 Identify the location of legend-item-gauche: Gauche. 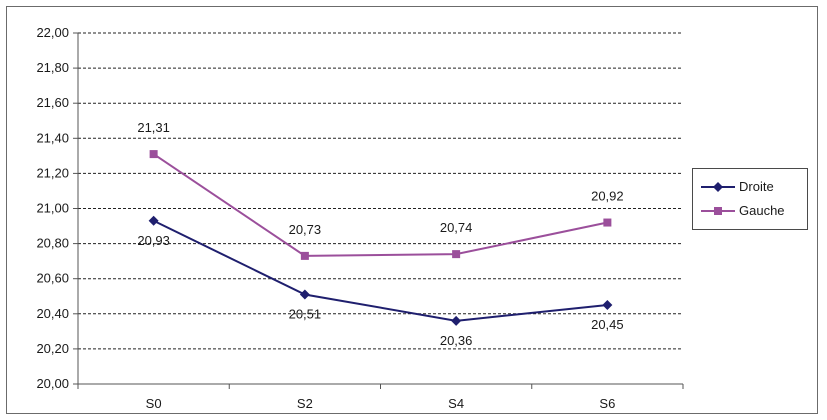
(753, 211).